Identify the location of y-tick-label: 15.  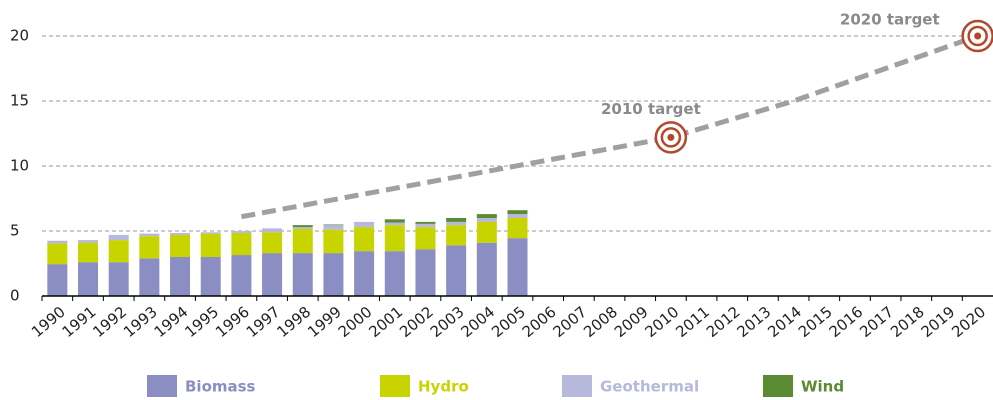
(19, 101).